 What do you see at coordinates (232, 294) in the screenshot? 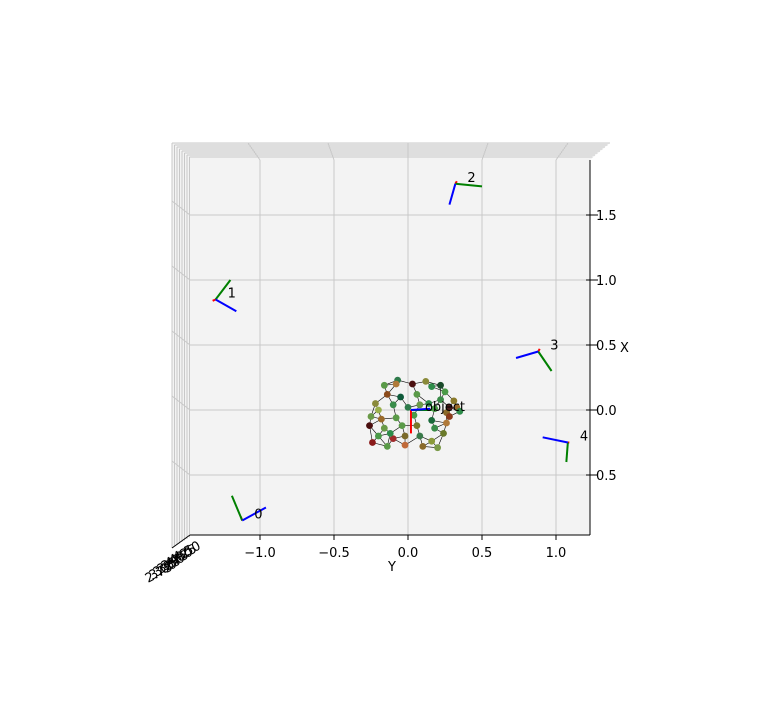
I see `camera-frame-label: 1` at bounding box center [232, 294].